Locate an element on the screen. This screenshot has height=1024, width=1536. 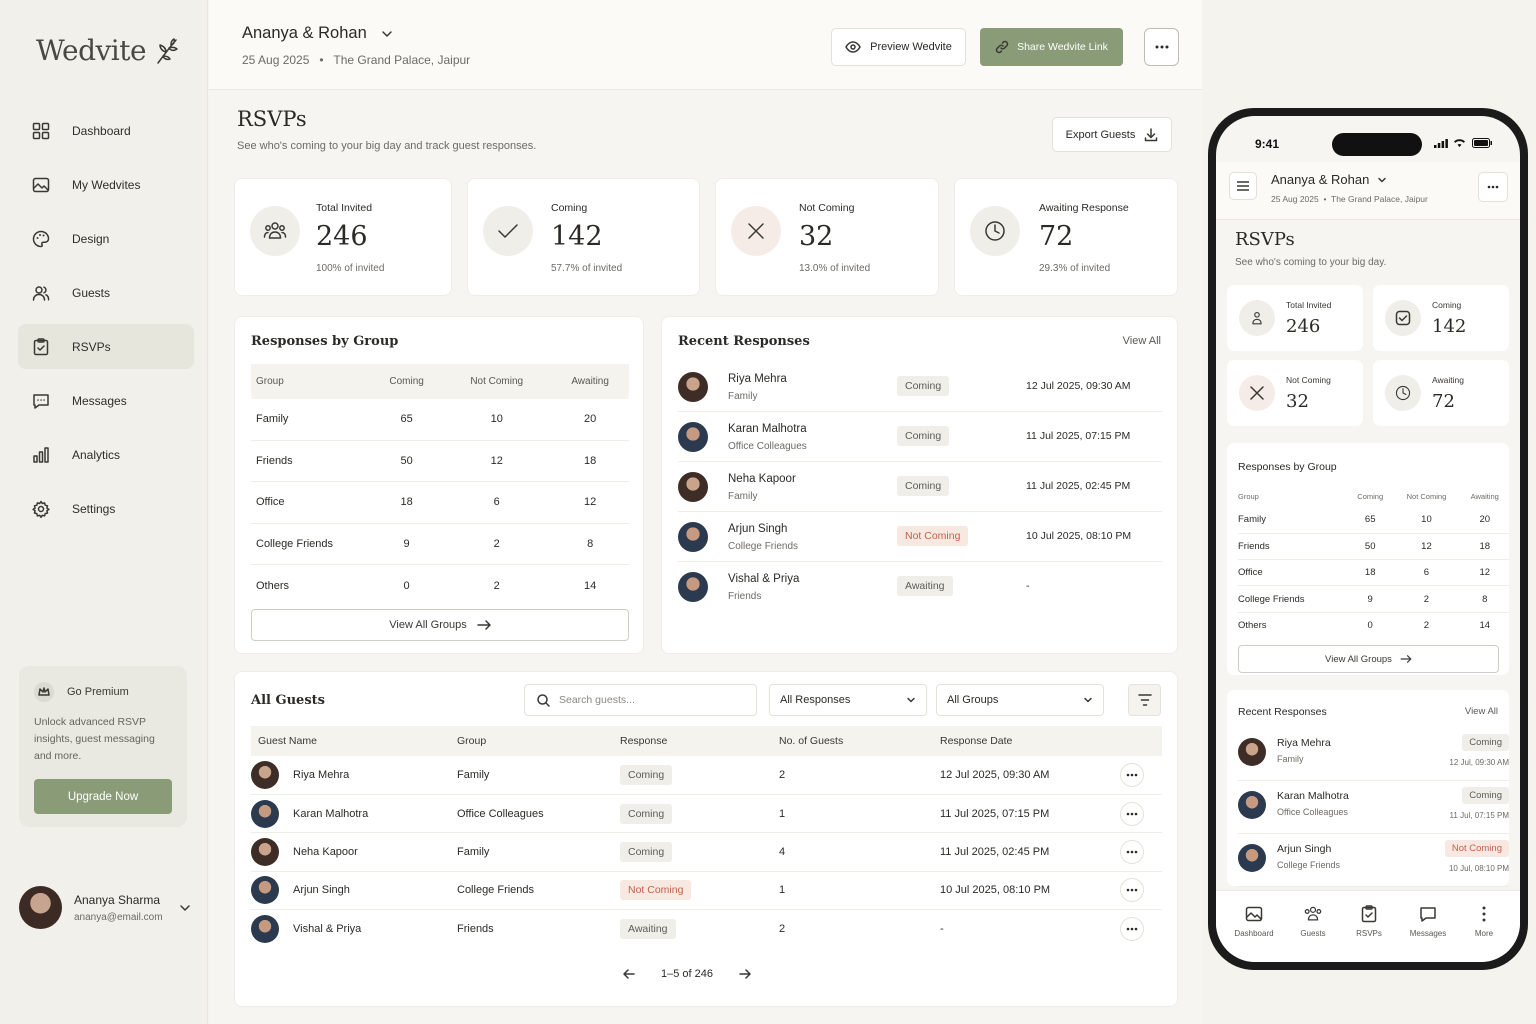
cell: 65 is located at coordinates (1370, 520).